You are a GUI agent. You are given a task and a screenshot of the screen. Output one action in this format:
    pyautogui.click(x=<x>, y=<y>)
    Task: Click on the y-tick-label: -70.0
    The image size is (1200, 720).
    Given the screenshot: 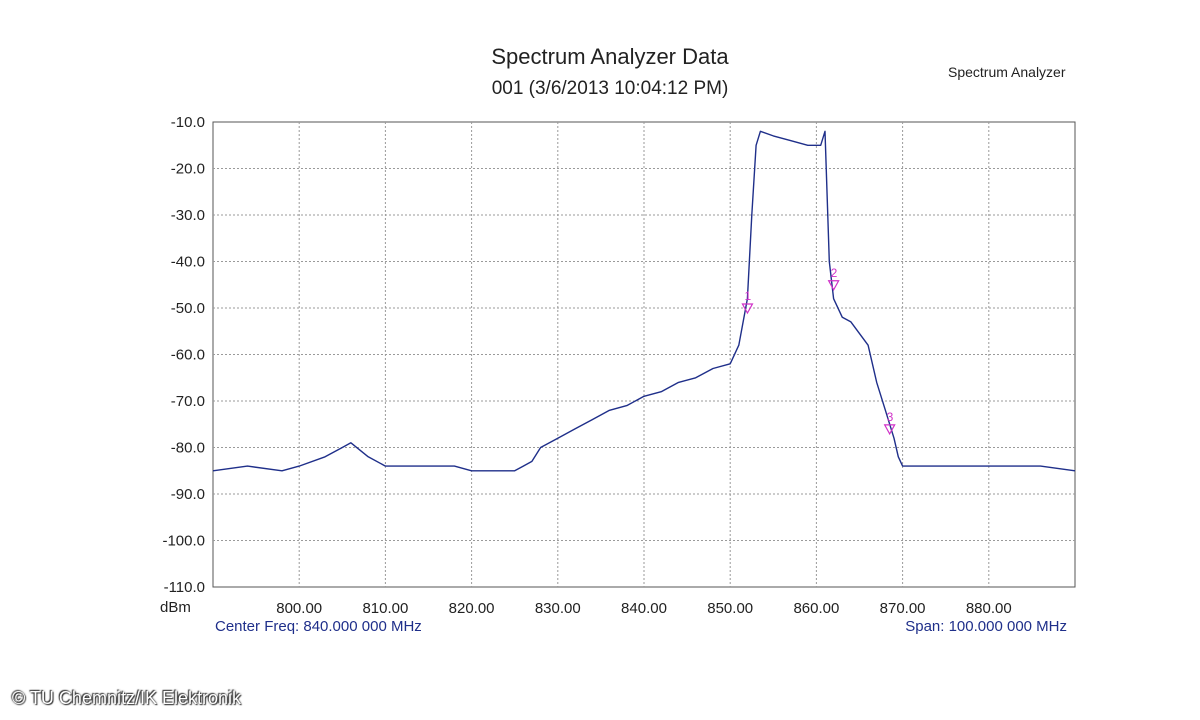 What is the action you would take?
    pyautogui.click(x=188, y=401)
    